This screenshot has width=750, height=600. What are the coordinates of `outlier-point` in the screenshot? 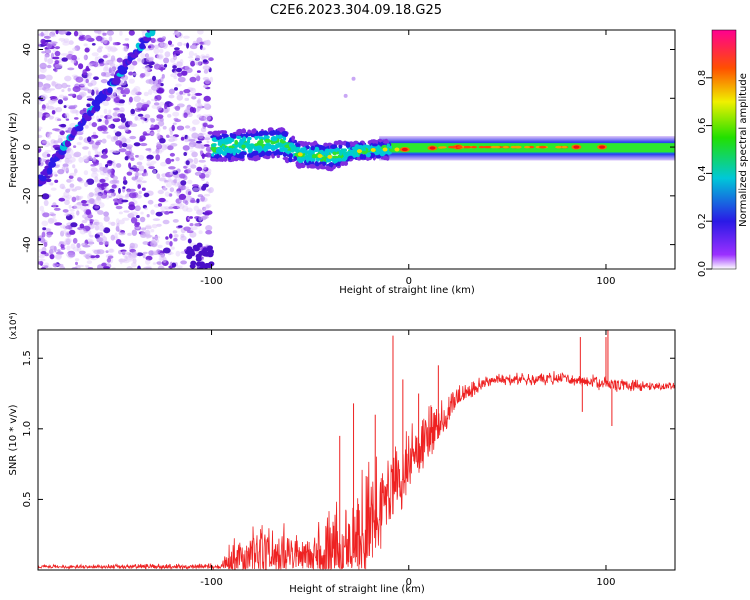 It's located at (353, 78).